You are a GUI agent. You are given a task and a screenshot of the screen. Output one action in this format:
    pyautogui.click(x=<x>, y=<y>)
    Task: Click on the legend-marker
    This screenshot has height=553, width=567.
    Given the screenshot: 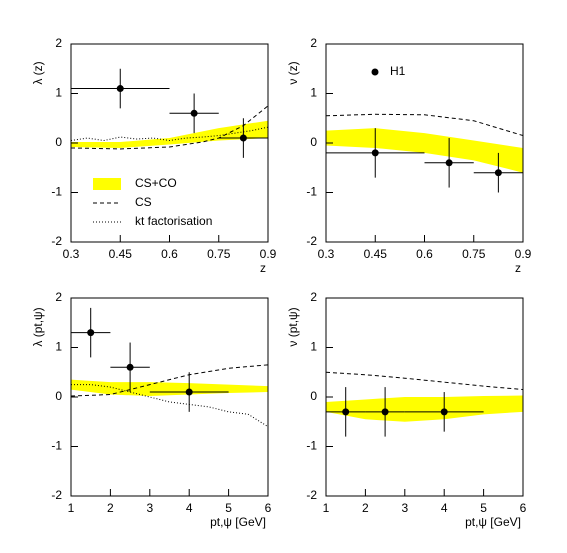 What is the action you would take?
    pyautogui.click(x=375, y=72)
    